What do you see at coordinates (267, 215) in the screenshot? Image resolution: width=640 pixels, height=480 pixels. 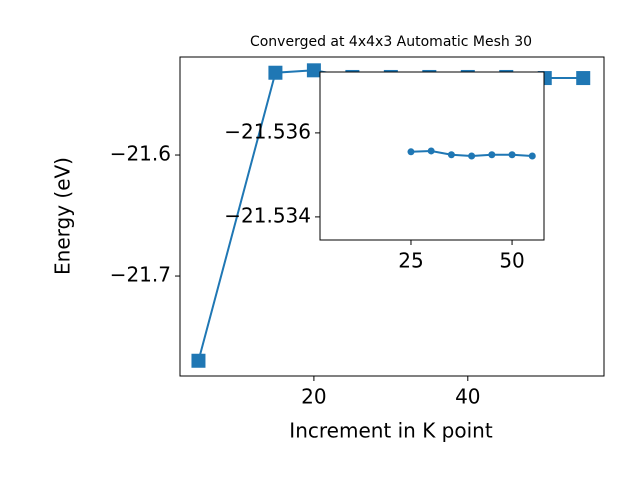 I see `y-tick-label: −21.534` at bounding box center [267, 215].